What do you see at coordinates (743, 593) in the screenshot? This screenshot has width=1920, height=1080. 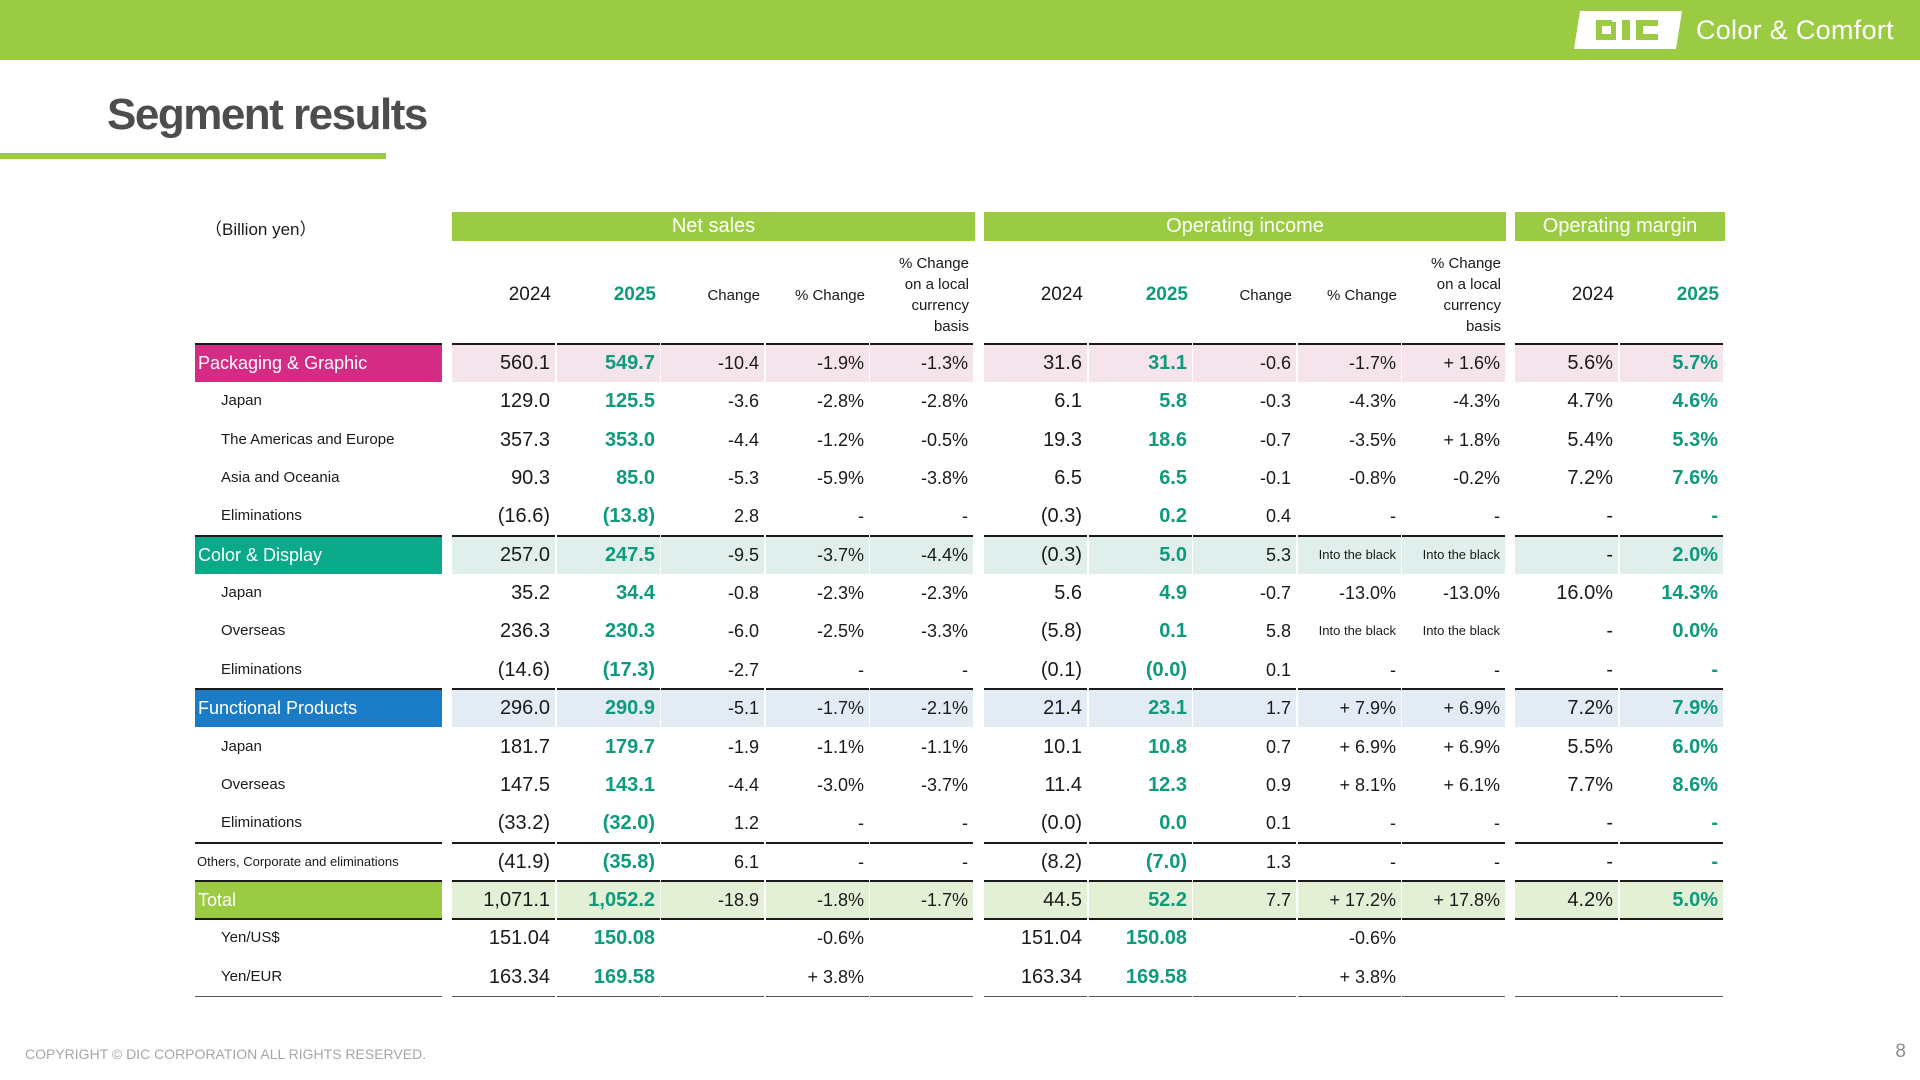 I see `cell-2: -0.8` at bounding box center [743, 593].